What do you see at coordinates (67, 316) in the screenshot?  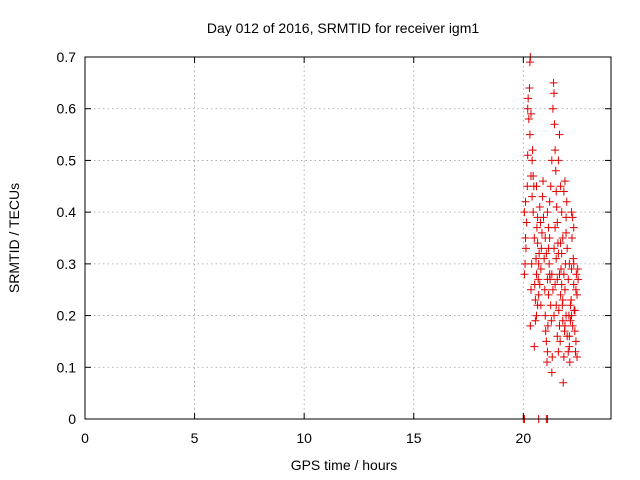 I see `y-tick-label: 0.2` at bounding box center [67, 316].